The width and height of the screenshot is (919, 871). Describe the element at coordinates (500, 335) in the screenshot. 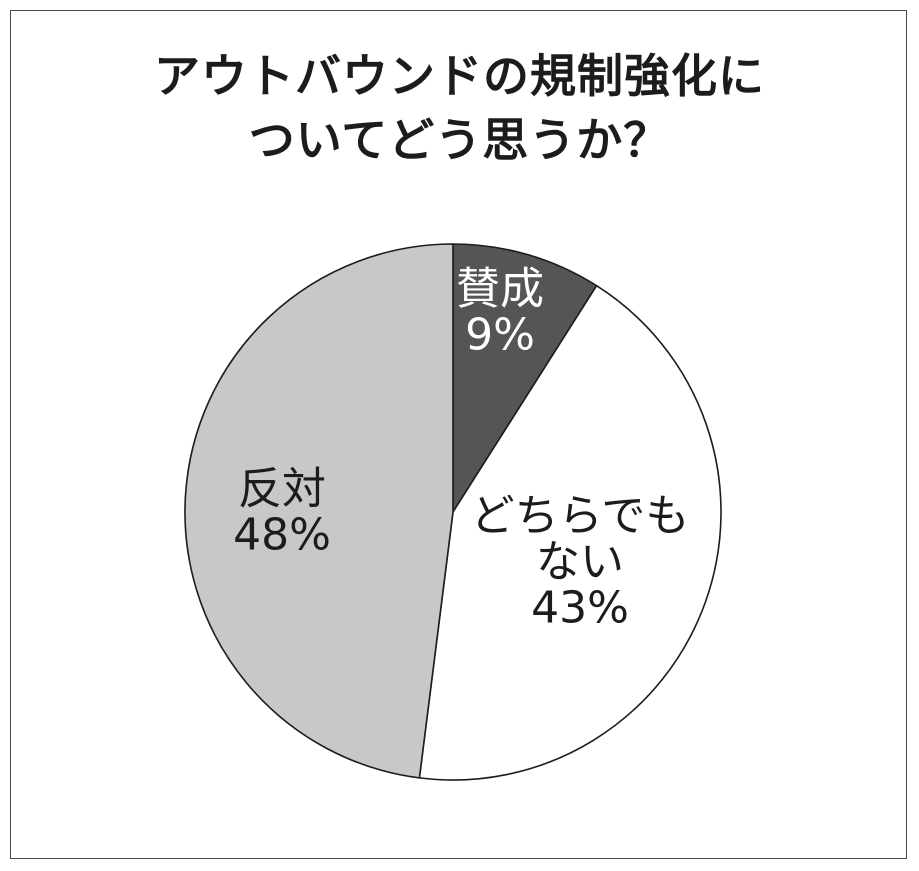

I see `pie-slice-0-value-label: 9%` at that location.